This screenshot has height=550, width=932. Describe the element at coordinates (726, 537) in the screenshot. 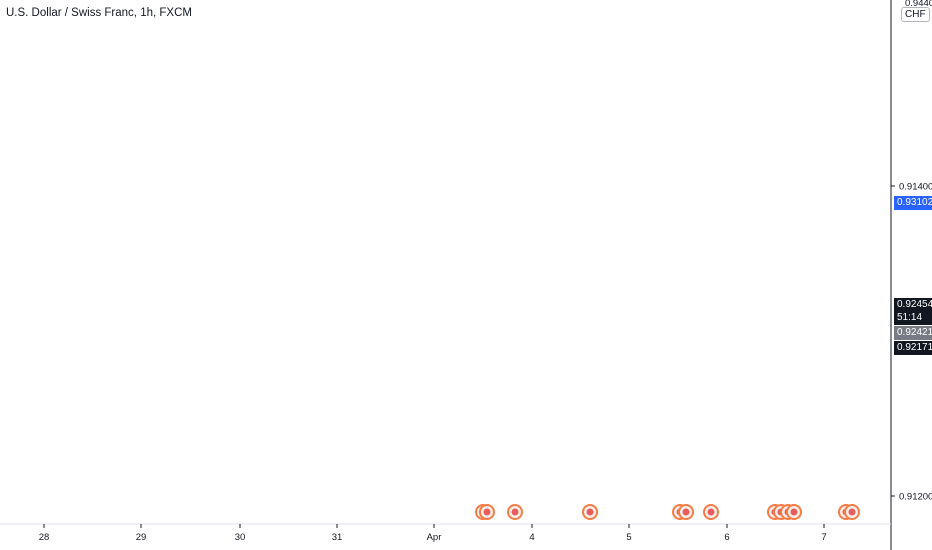

I see `x-tick-label: 6` at that location.